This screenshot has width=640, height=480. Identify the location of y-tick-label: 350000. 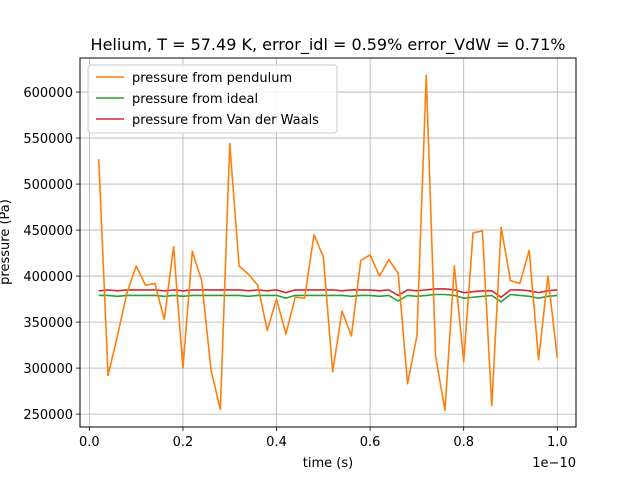
(48, 323).